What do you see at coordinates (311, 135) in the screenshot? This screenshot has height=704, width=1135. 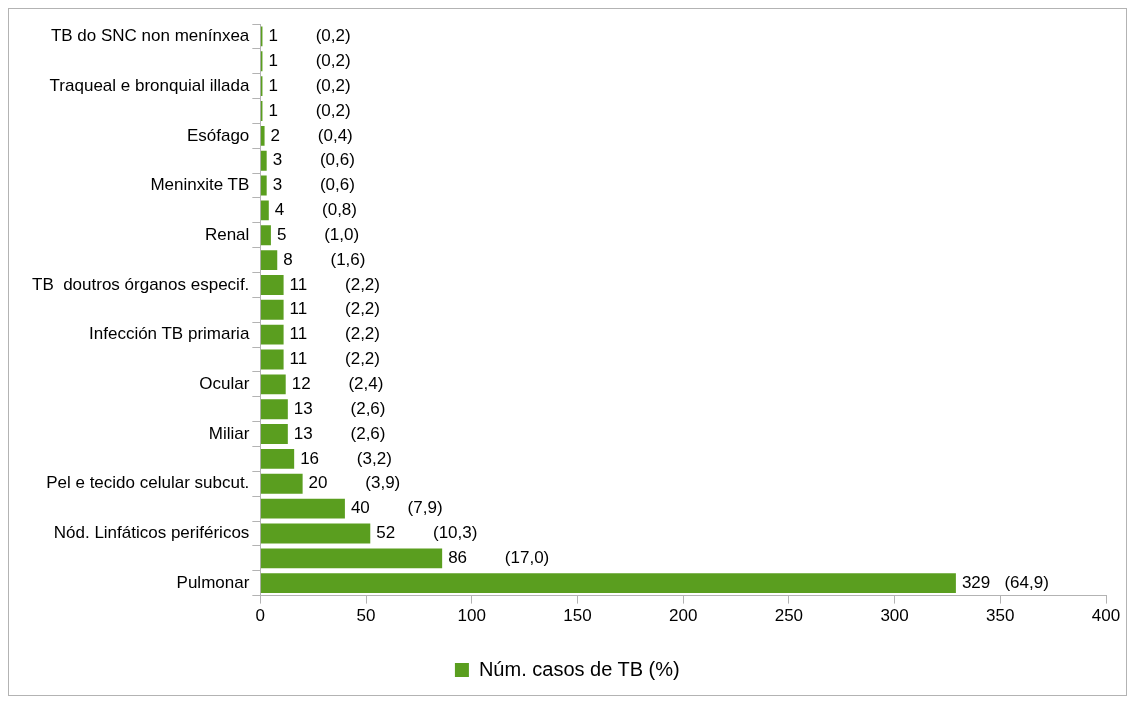 I see `data-label: 2 (0,4)` at bounding box center [311, 135].